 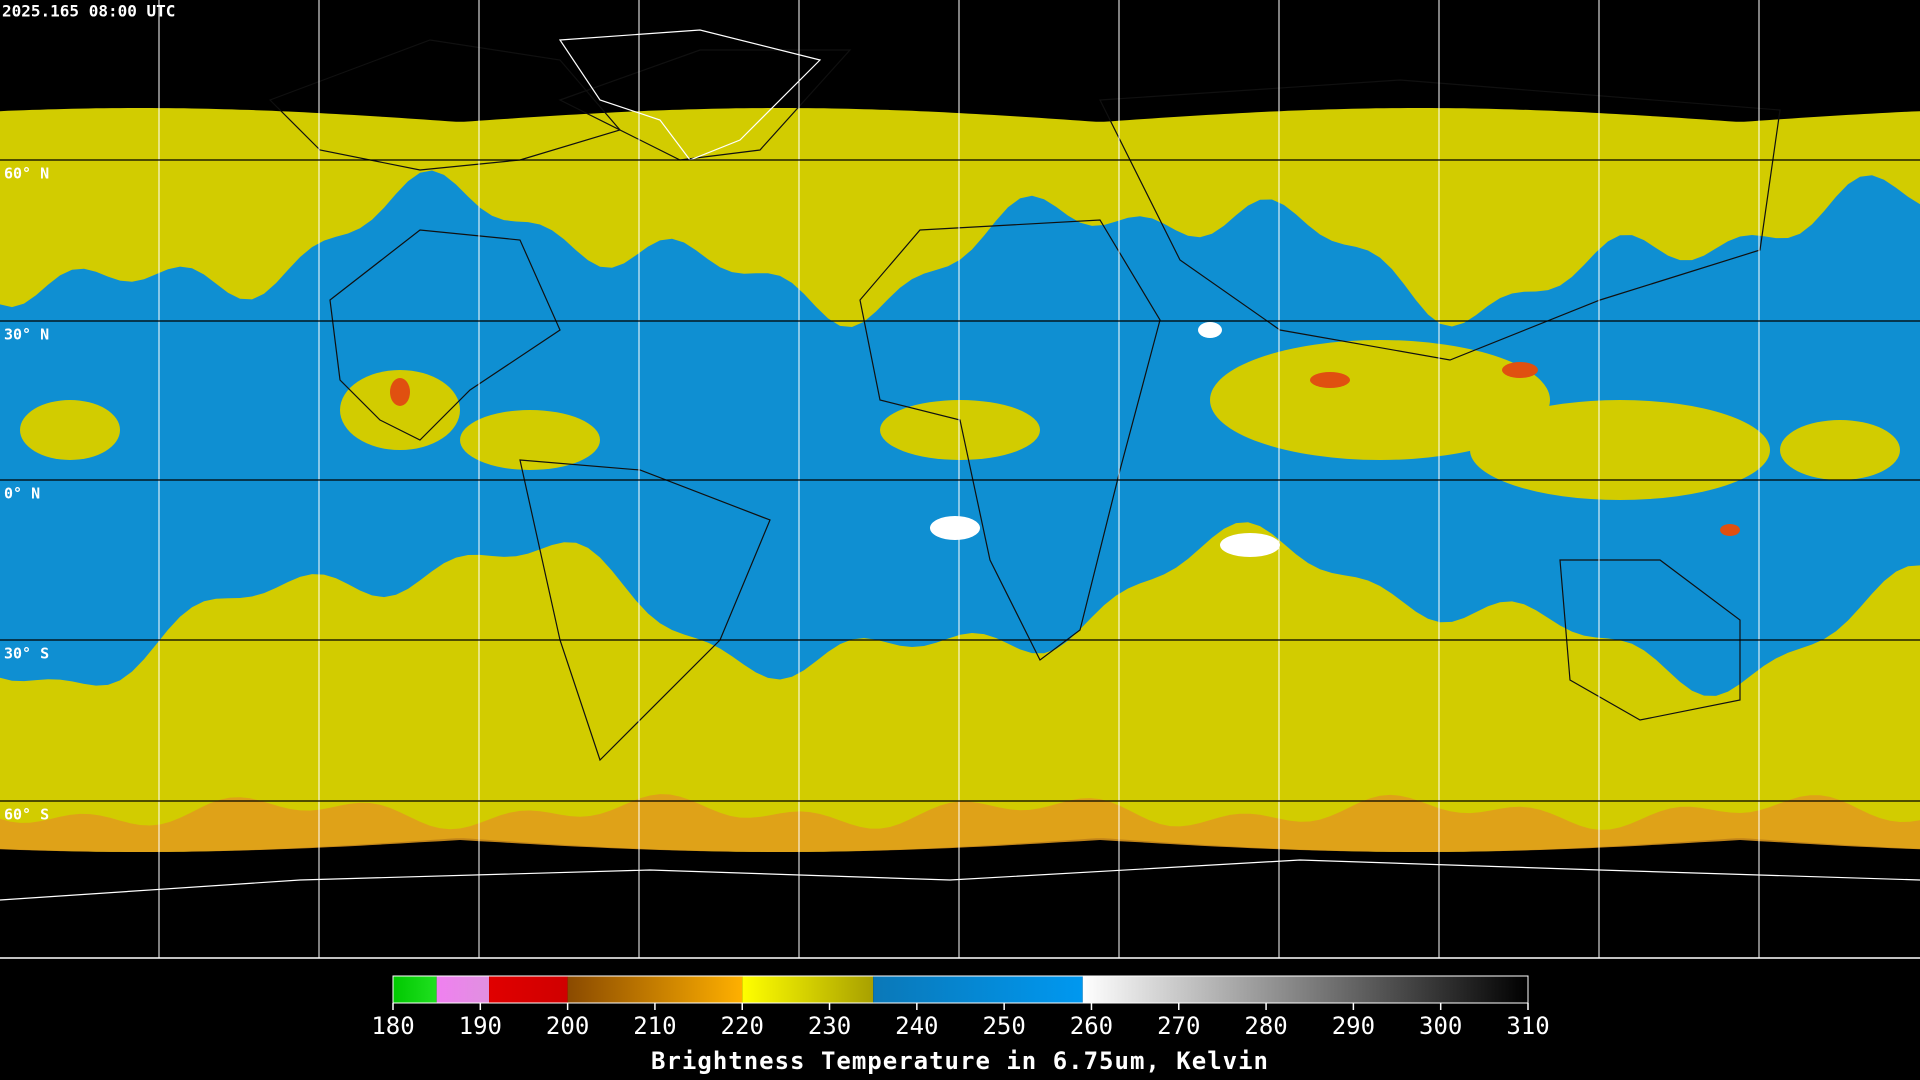 I want to click on colorbar-tick-label: 230, so click(x=829, y=1026).